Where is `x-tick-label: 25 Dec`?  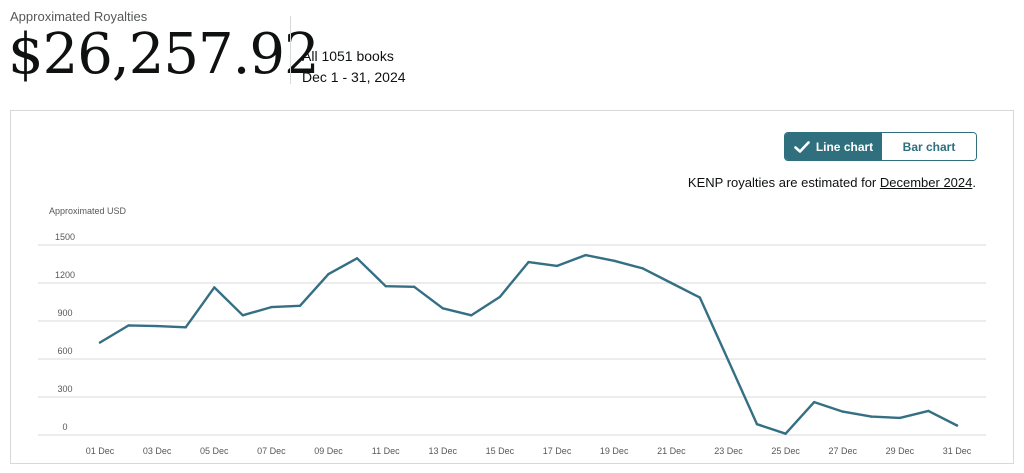 x-tick-label: 25 Dec is located at coordinates (785, 451).